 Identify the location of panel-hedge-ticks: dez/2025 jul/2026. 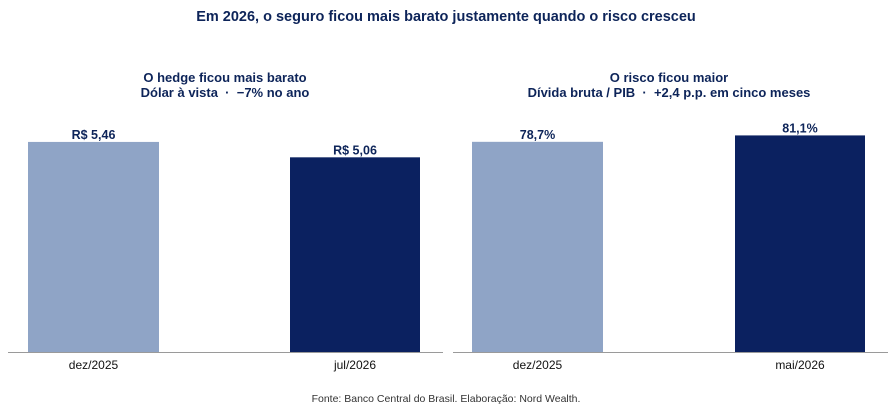
(223, 365).